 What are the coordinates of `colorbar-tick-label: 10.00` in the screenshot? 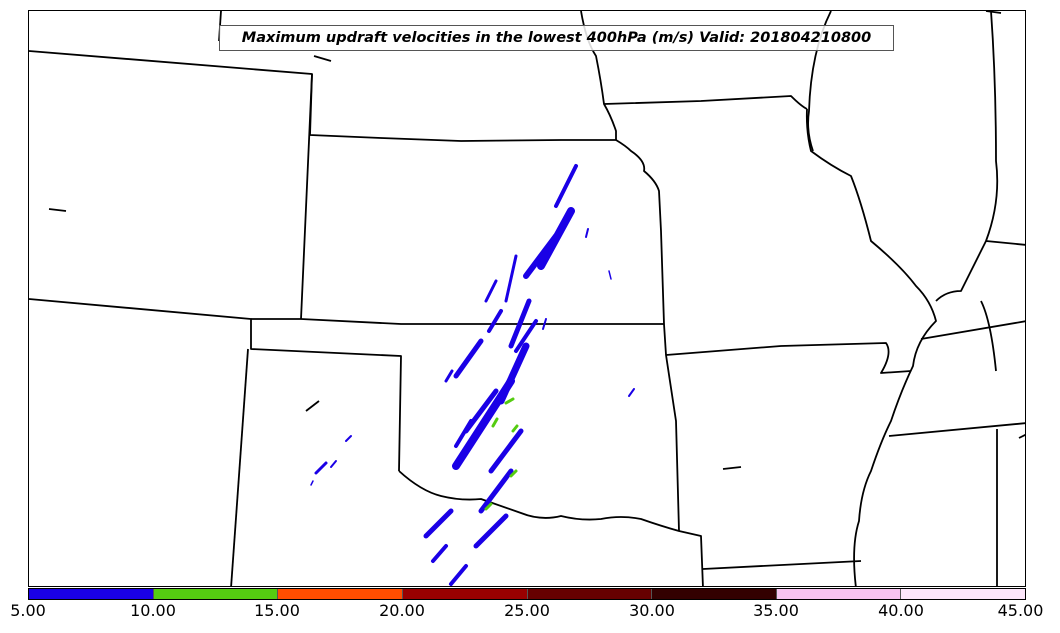 It's located at (153, 610).